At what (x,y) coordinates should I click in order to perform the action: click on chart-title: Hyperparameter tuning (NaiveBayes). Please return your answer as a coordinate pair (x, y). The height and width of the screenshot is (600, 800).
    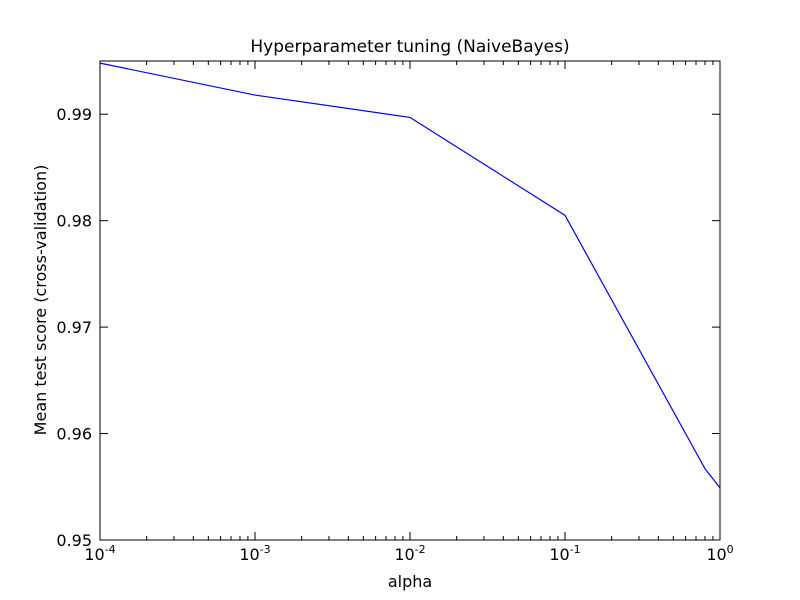
    Looking at the image, I should click on (409, 47).